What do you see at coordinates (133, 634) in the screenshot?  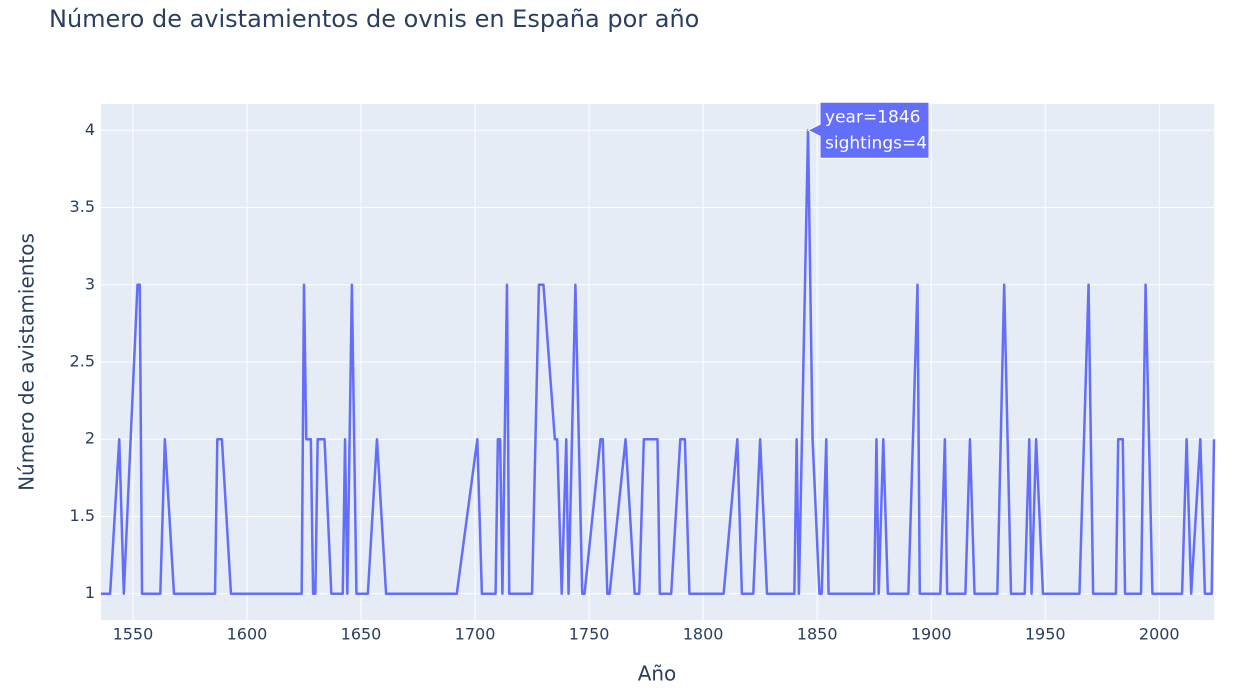 I see `x-tick-label: 1550` at bounding box center [133, 634].